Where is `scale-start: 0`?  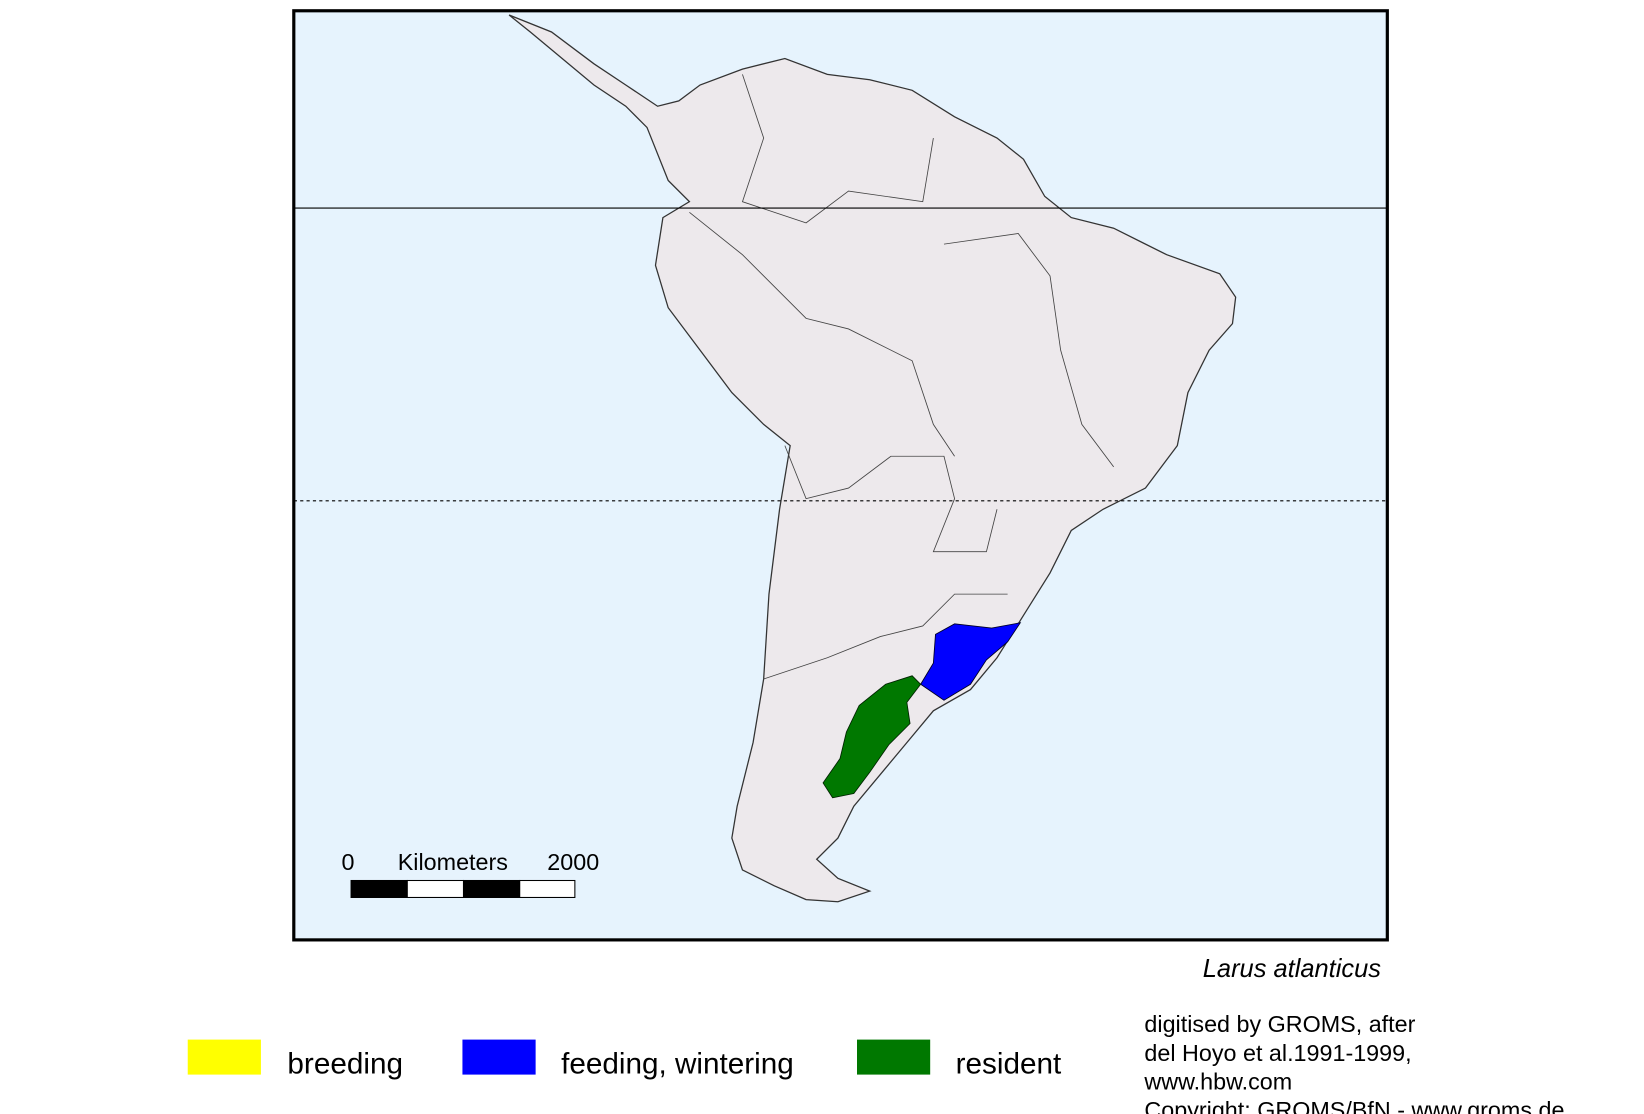 scale-start: 0 is located at coordinates (348, 862).